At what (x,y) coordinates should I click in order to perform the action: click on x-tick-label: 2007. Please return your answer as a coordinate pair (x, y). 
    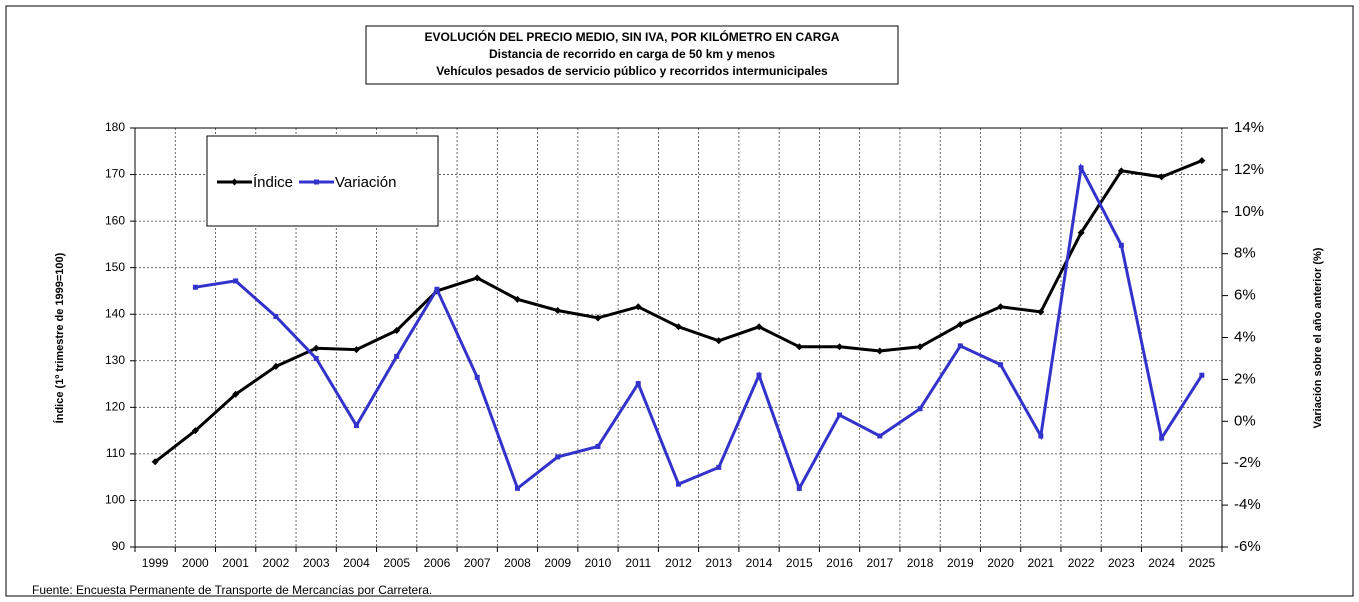
    Looking at the image, I should click on (477, 563).